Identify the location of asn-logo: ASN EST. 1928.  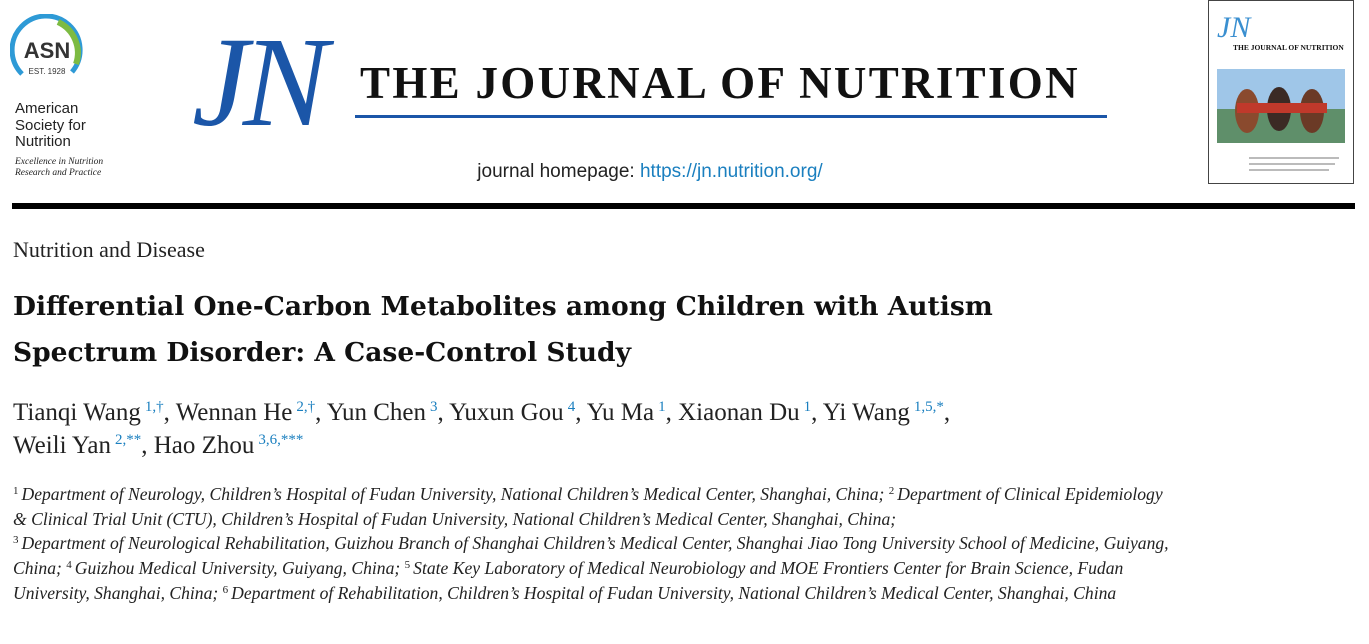
(46, 45).